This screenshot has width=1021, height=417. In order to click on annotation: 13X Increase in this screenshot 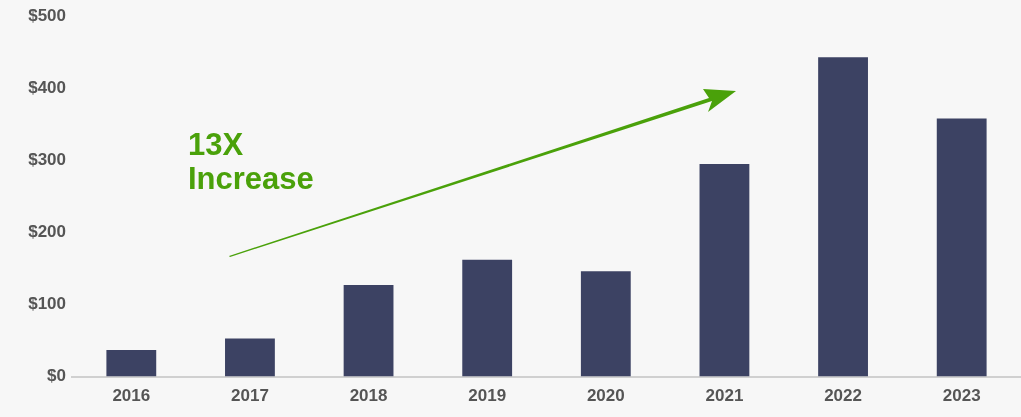, I will do `click(251, 161)`.